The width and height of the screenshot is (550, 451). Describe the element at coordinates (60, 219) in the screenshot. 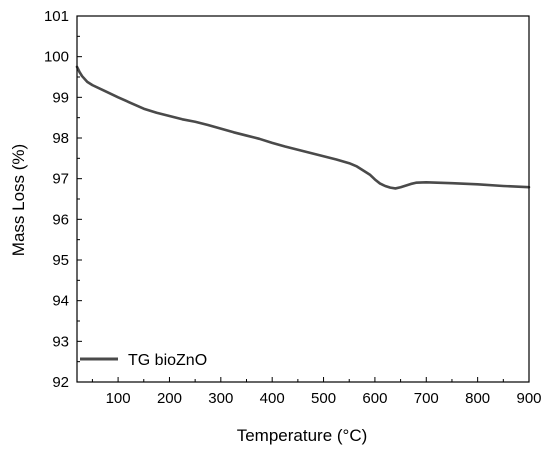

I see `y-tick-label: 96` at that location.